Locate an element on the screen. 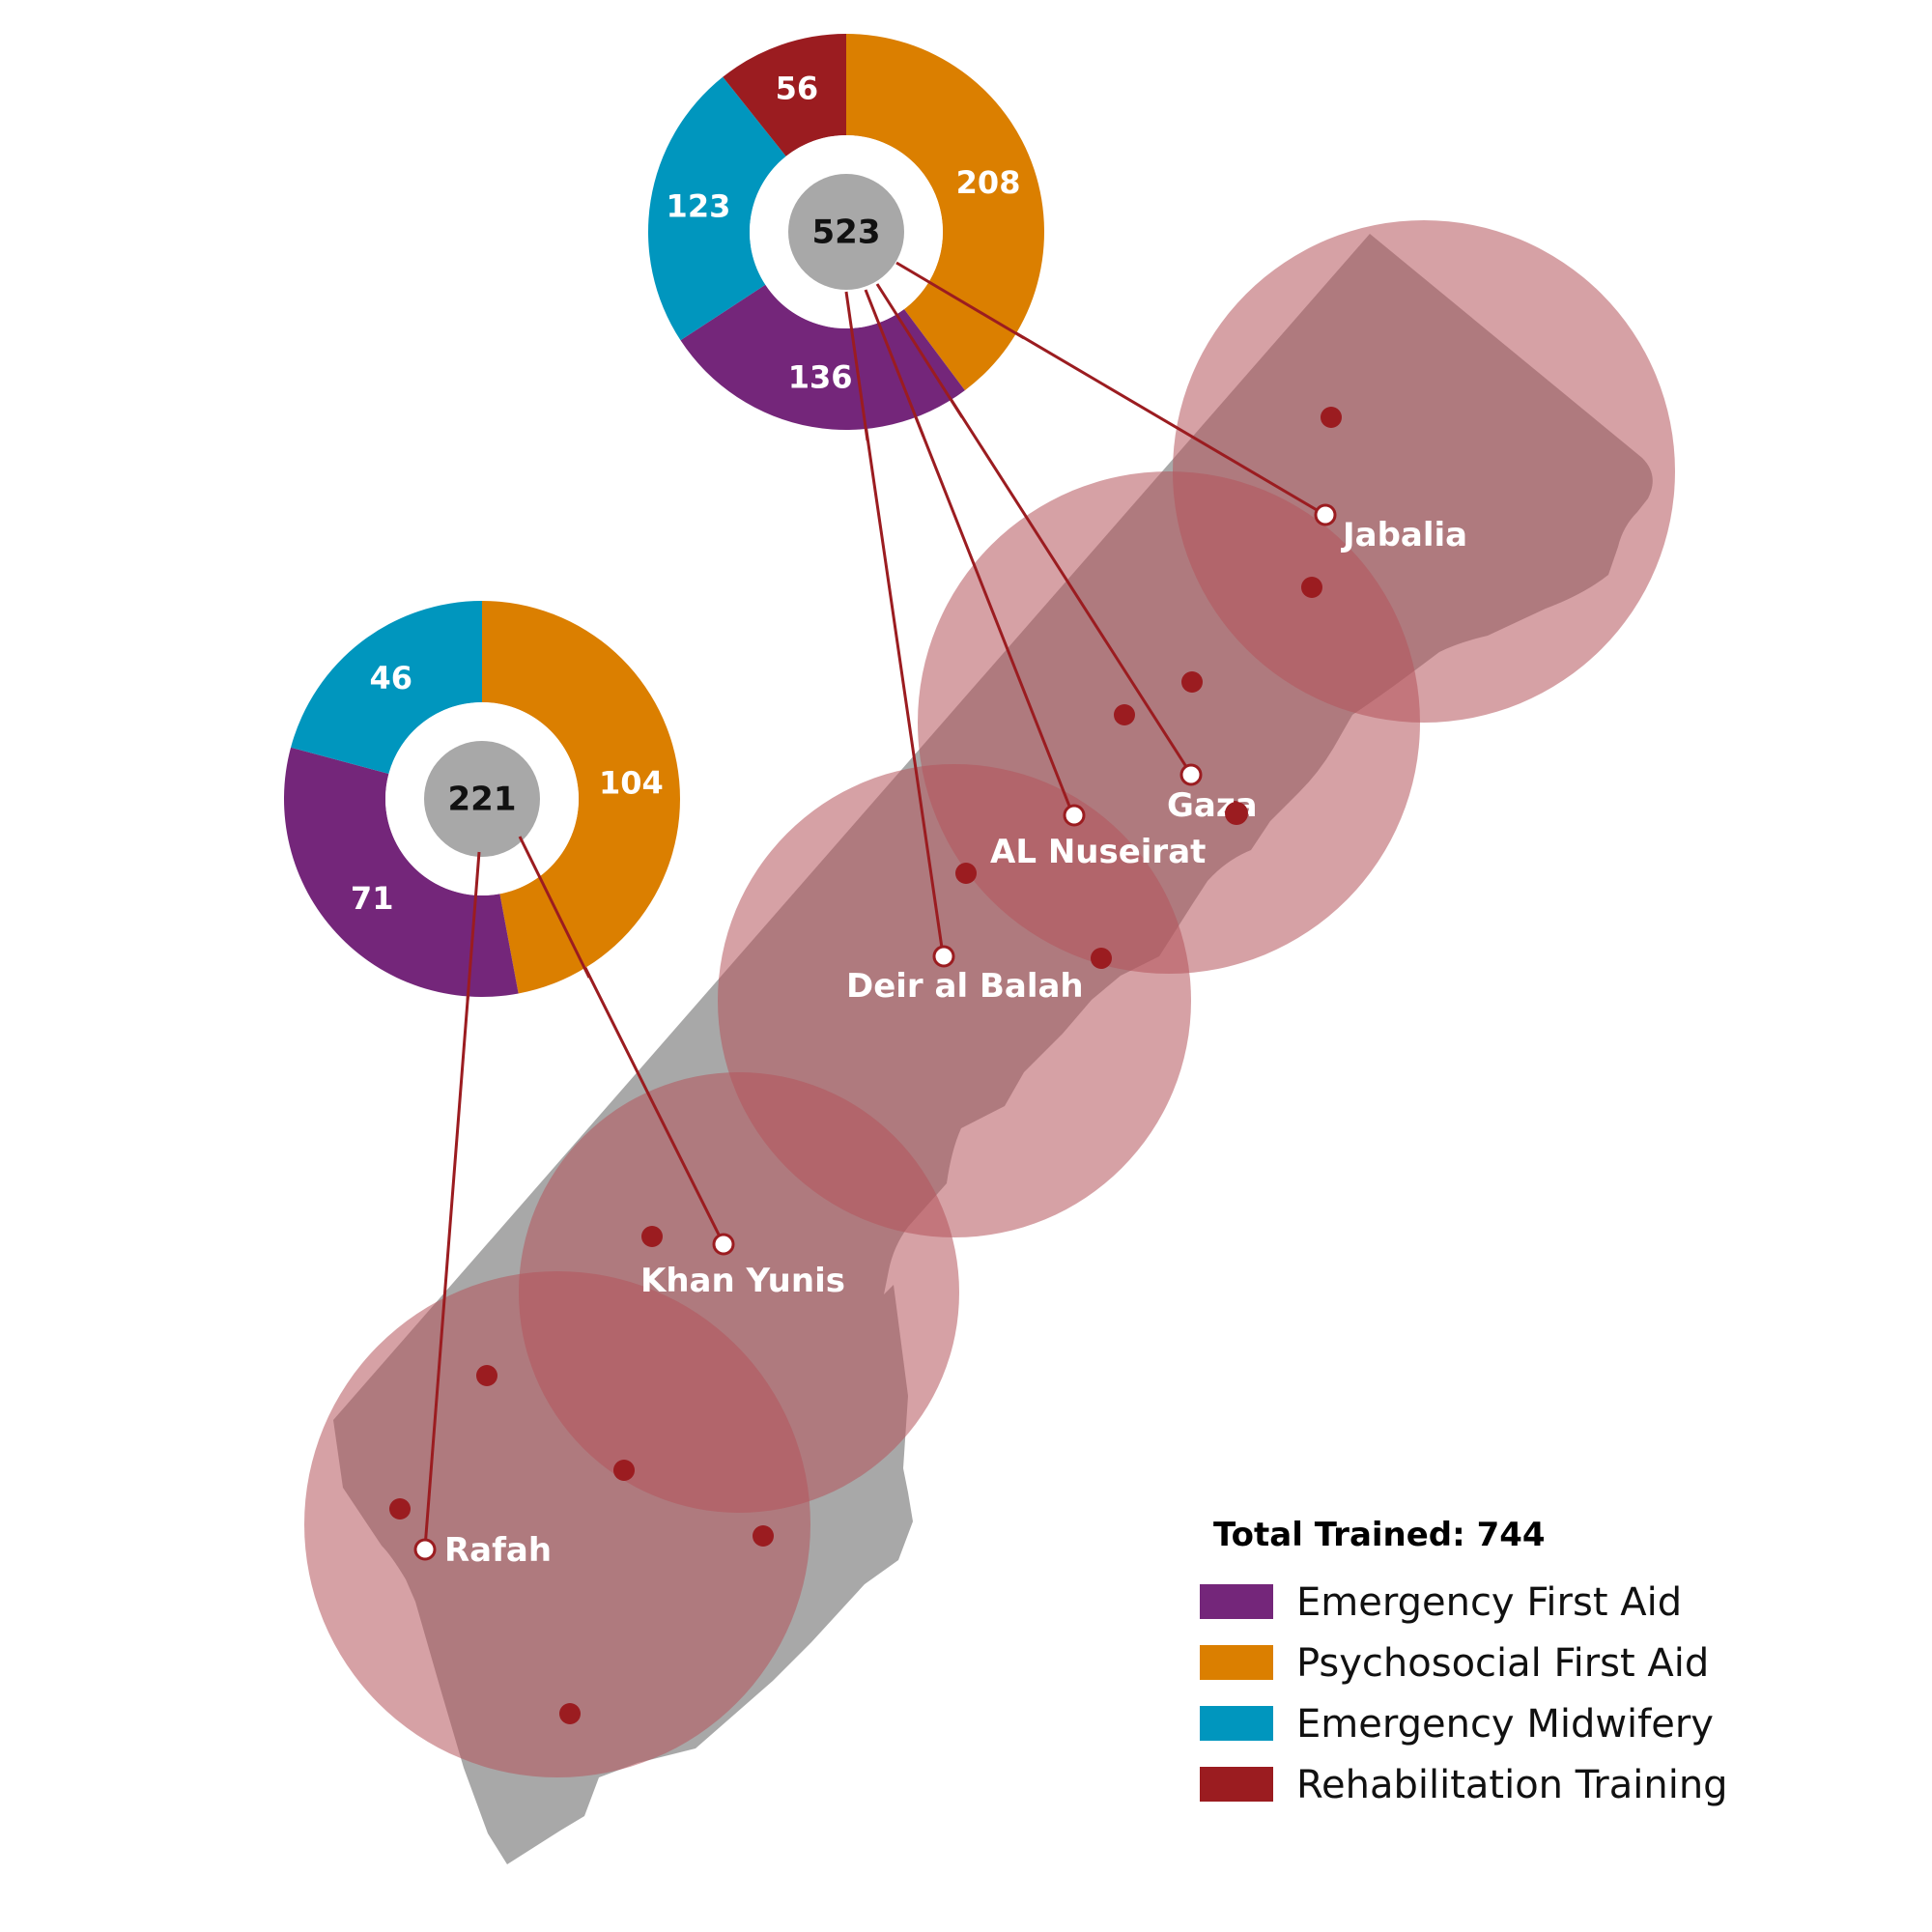 The width and height of the screenshot is (1932, 1932). donut-slices-north is located at coordinates (846, 232).